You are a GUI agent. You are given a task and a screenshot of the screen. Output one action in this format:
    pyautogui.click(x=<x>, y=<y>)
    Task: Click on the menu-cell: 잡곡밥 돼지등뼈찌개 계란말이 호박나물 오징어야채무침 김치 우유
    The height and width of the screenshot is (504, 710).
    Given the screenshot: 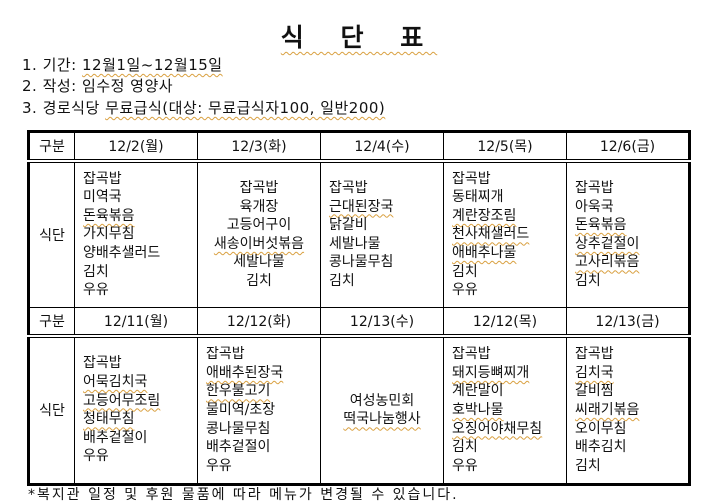 What is the action you would take?
    pyautogui.click(x=505, y=410)
    